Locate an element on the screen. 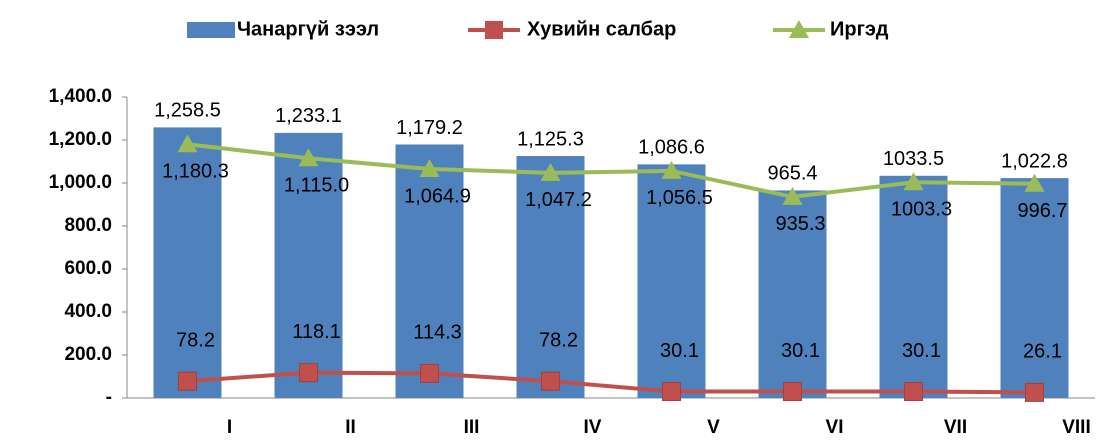 The width and height of the screenshot is (1116, 440). y-tick-label: 1,000.0 is located at coordinates (80, 182).